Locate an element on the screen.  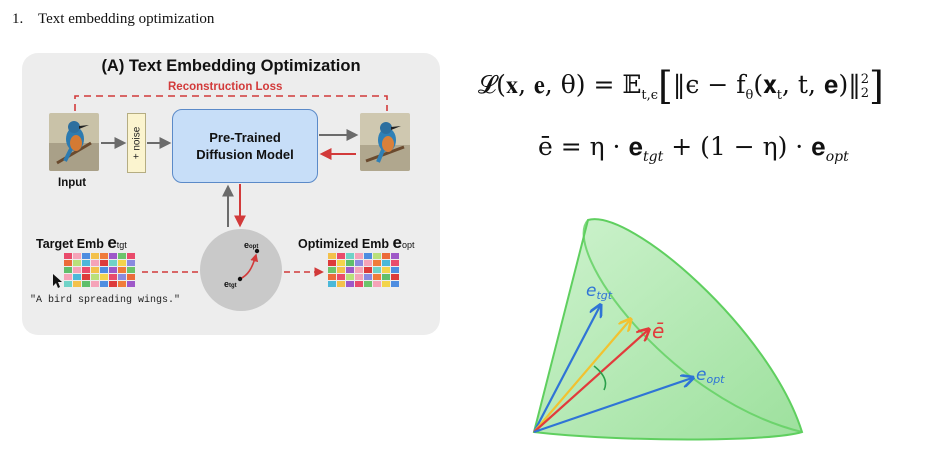
vector-opt is located at coordinates (612, 406).